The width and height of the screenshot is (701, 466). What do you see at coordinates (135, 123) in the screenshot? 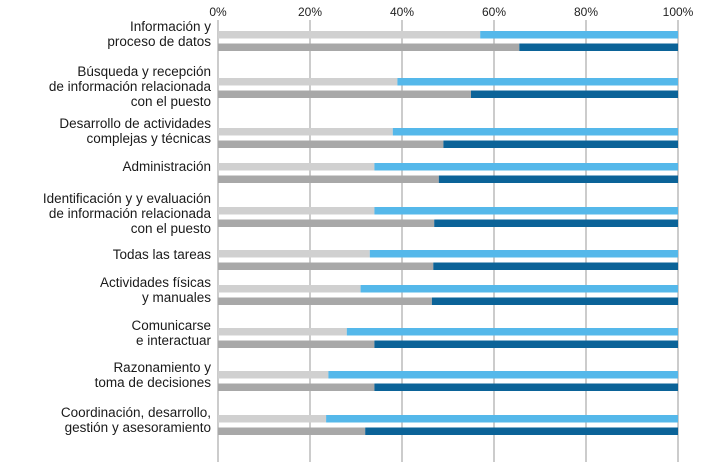
I see `category-label-line: Desarrollo de actividades` at bounding box center [135, 123].